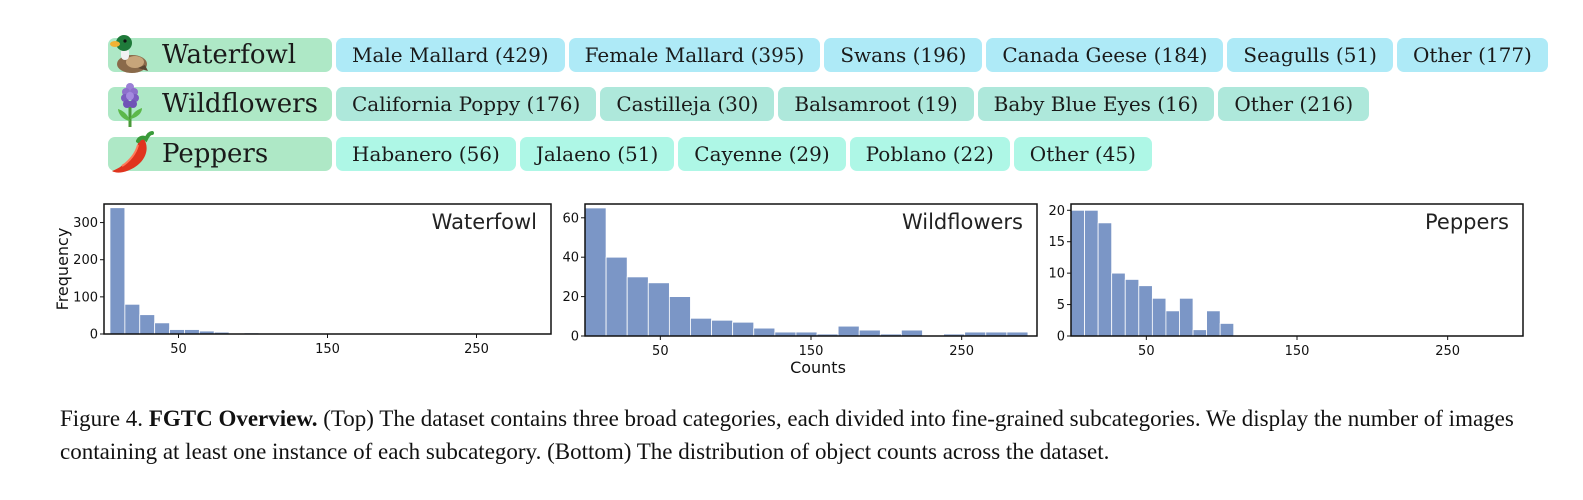 The height and width of the screenshot is (500, 1583). I want to click on y-tick-label: 40, so click(570, 258).